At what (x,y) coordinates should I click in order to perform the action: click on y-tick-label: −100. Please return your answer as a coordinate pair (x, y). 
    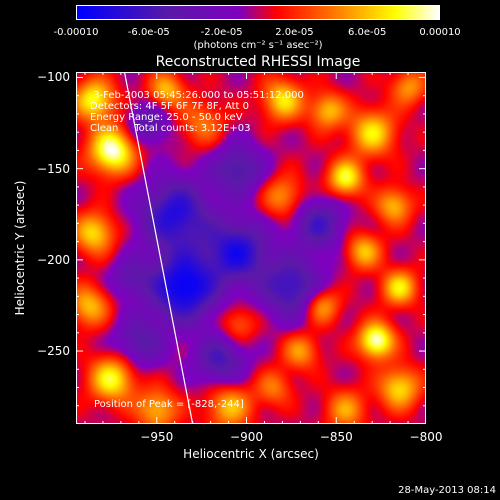
    Looking at the image, I should click on (53, 77).